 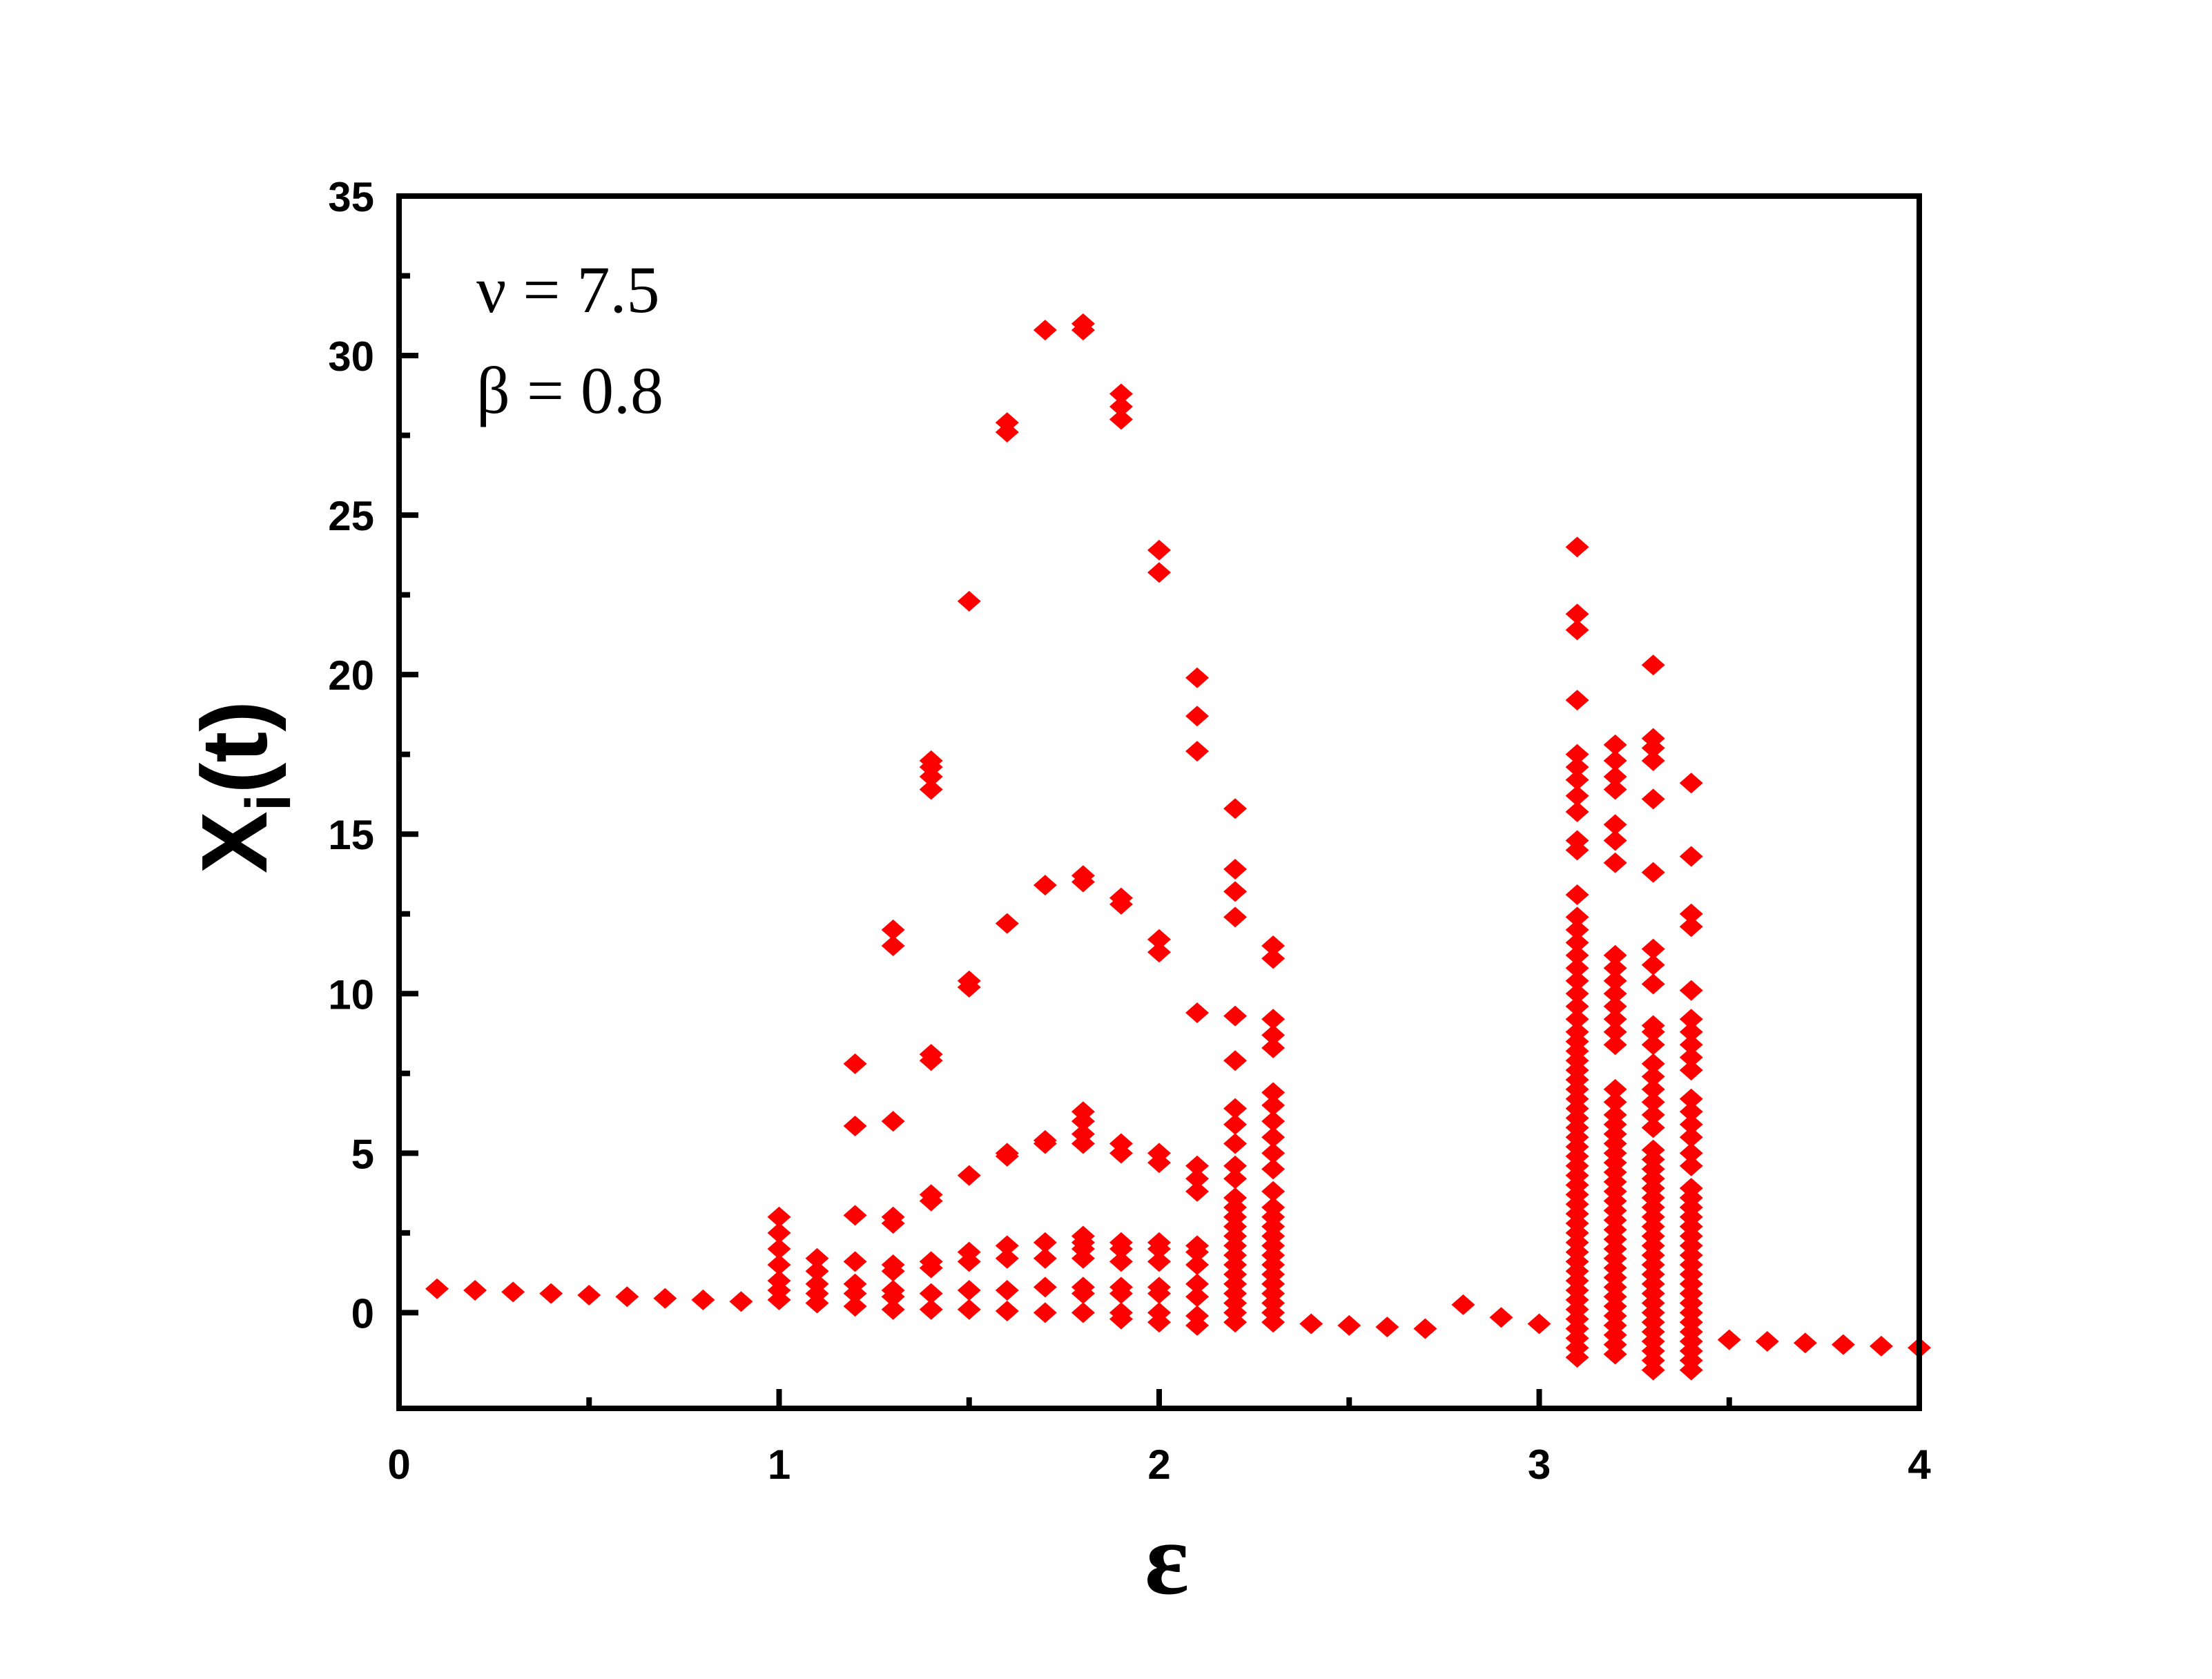 I want to click on x-tick-label: 2, so click(x=1159, y=1465).